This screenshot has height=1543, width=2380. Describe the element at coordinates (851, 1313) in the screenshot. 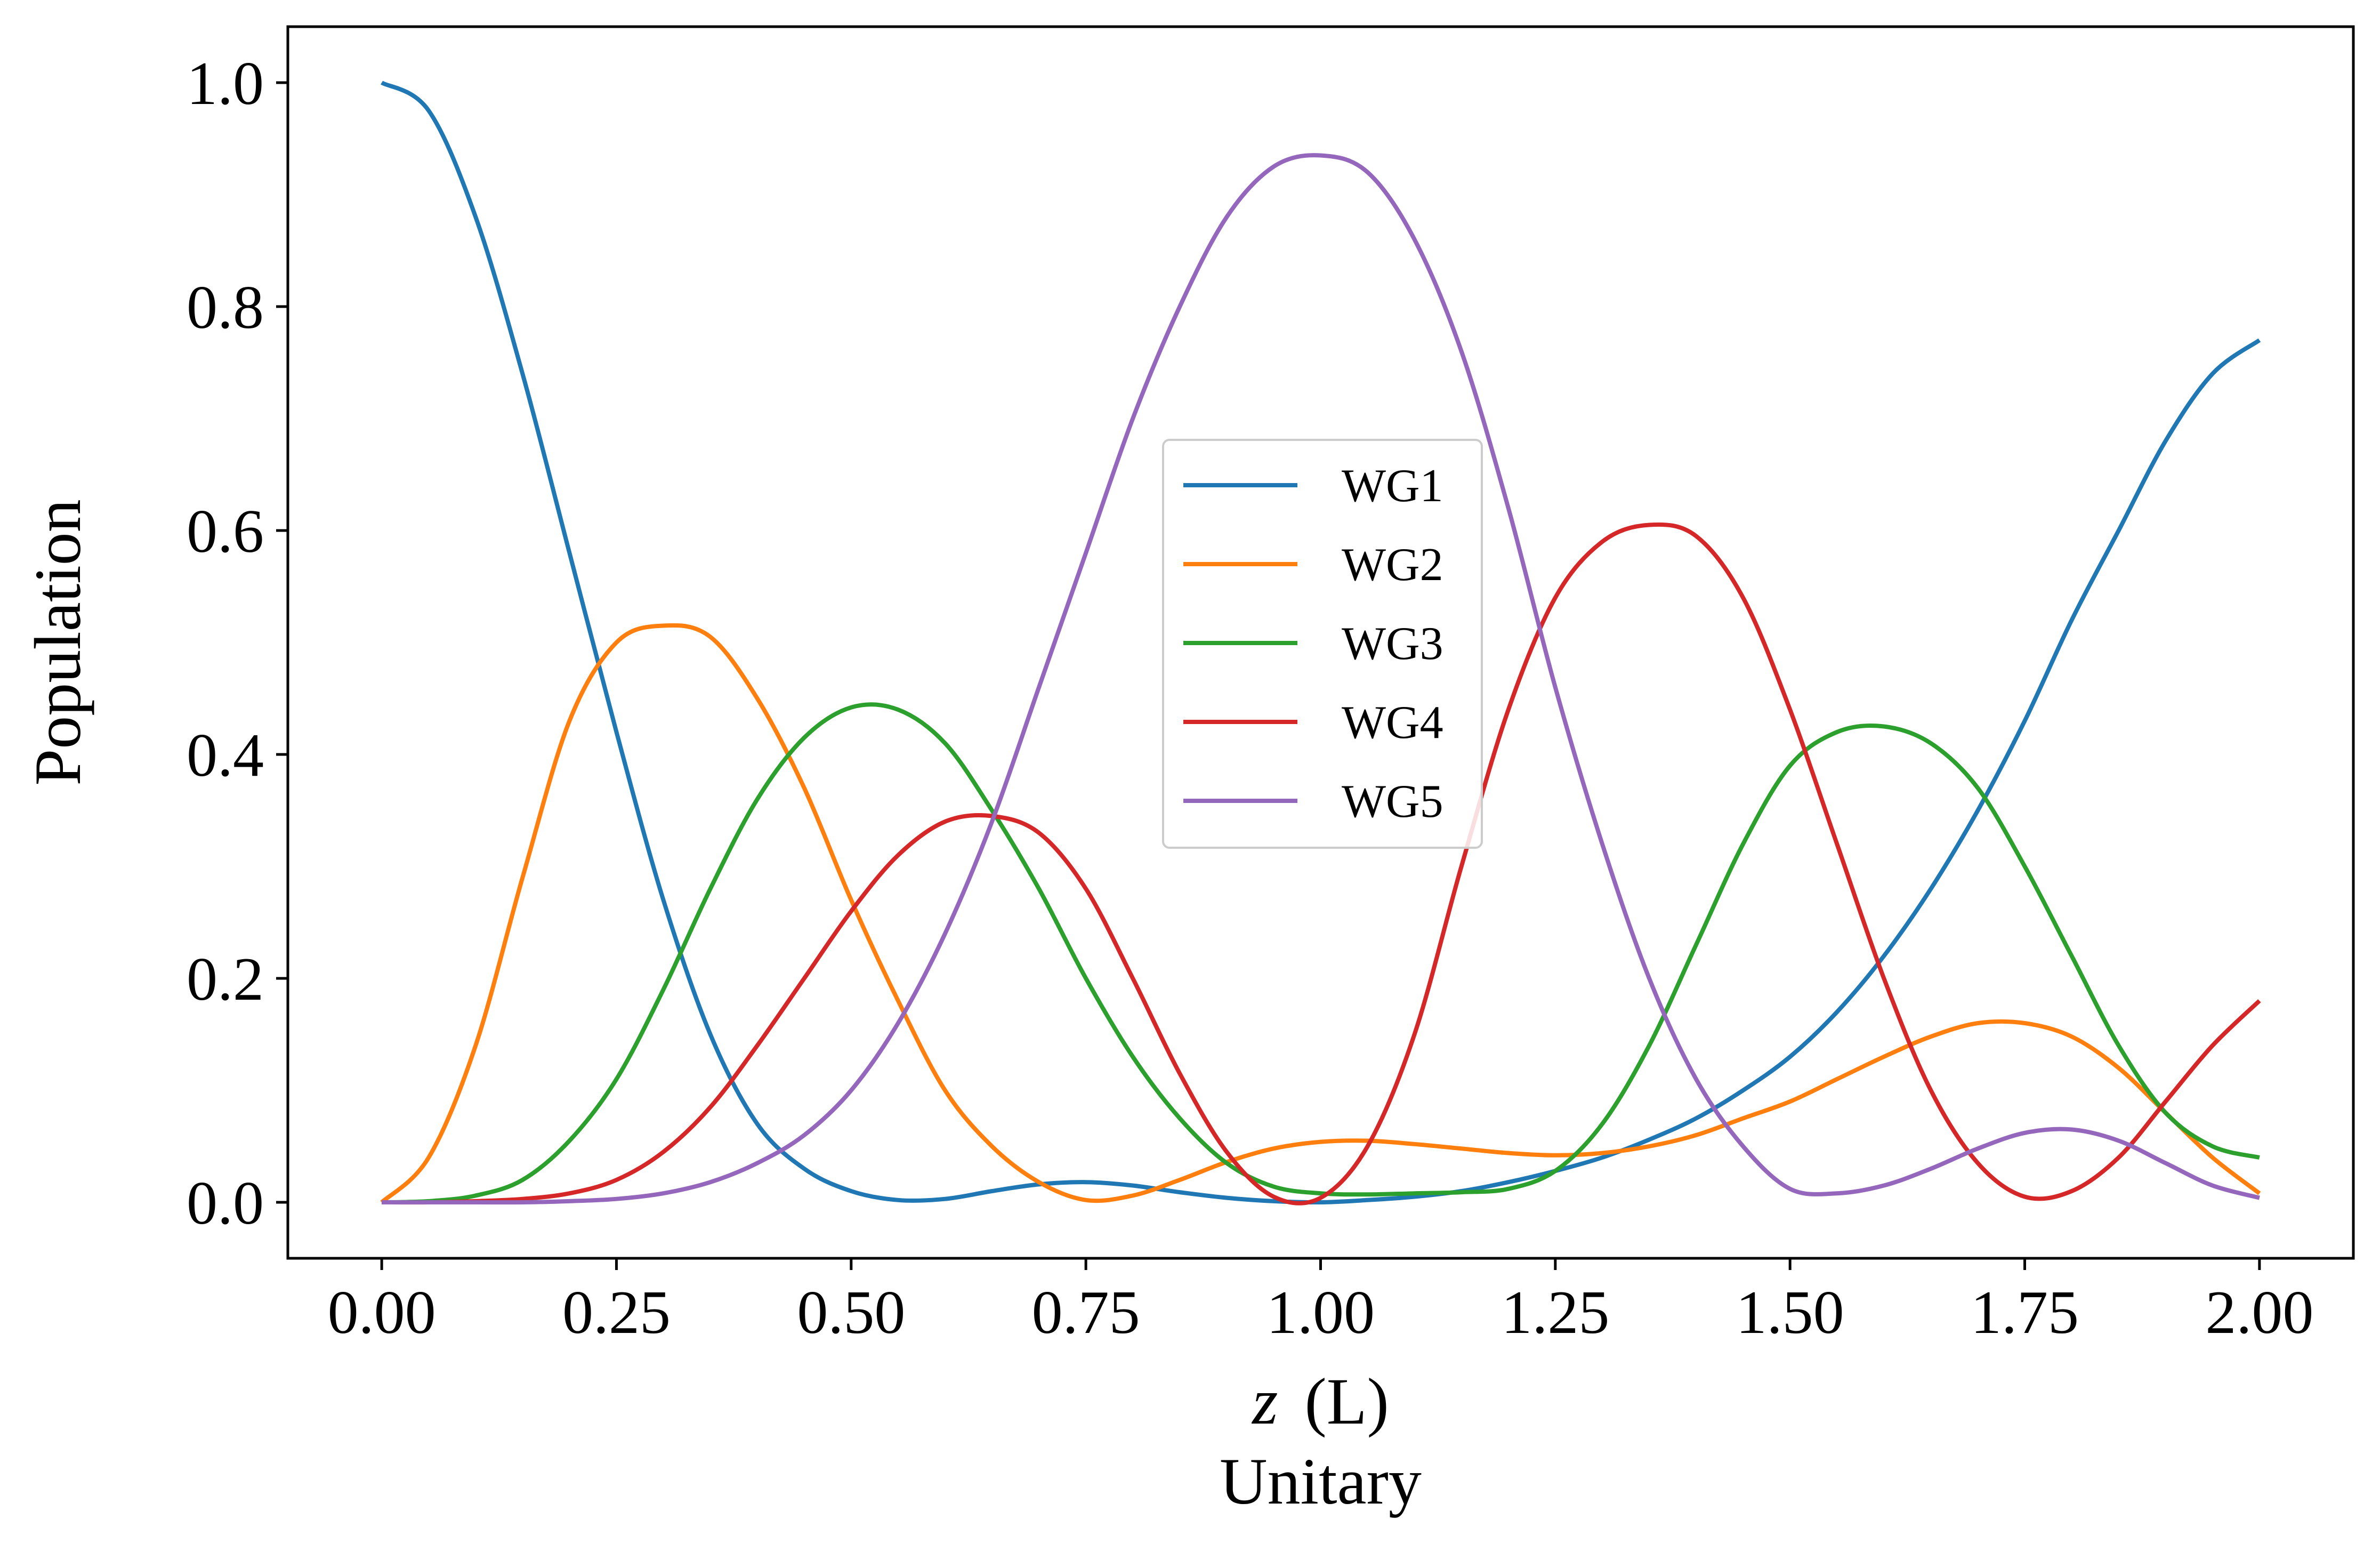

I see `x-tick-label: 0.50` at that location.